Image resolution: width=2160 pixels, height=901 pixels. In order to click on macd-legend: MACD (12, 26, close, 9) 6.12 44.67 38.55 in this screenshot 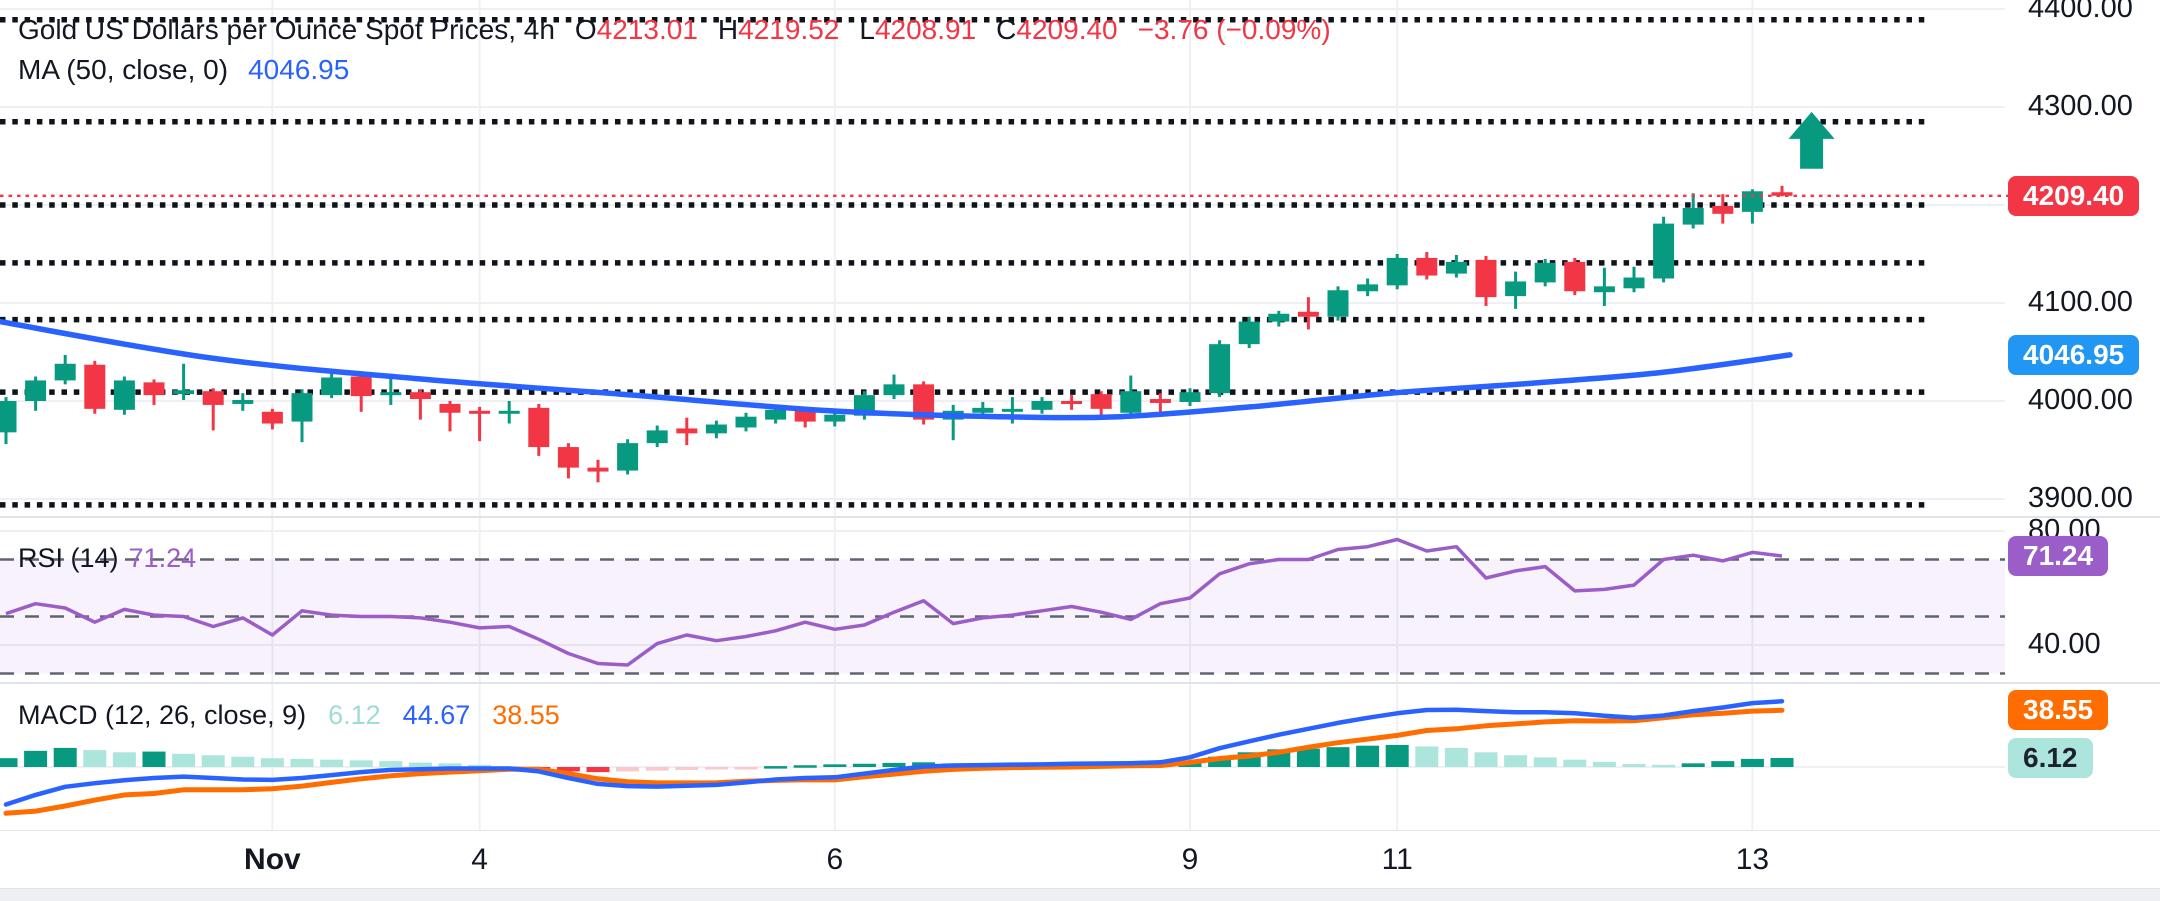, I will do `click(289, 715)`.